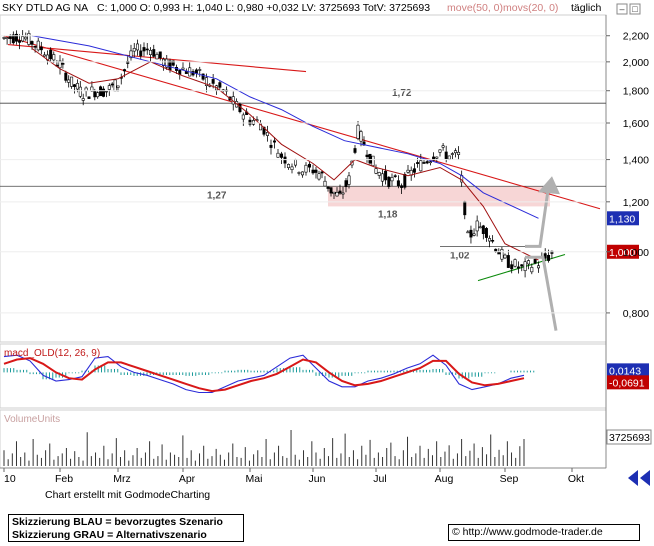 This screenshot has height=546, width=654. I want to click on scenario-blue-arrow, so click(537, 219).